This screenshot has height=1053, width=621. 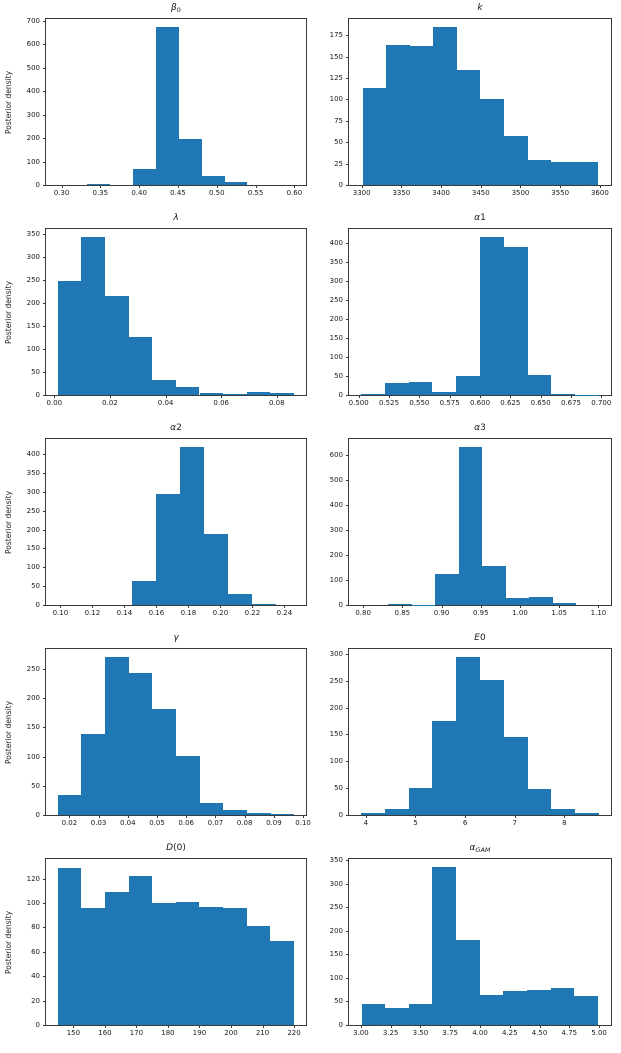 What do you see at coordinates (366, 823) in the screenshot?
I see `x-tick-label: 4` at bounding box center [366, 823].